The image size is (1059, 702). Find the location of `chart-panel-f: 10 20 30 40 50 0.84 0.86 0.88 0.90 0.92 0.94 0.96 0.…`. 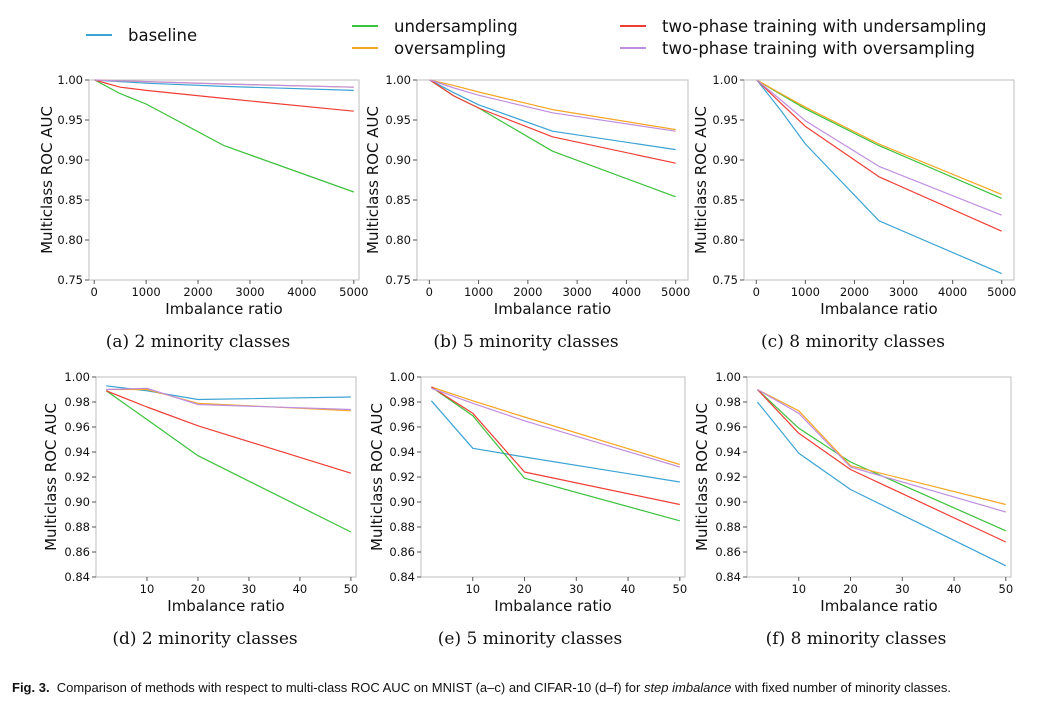

chart-panel-f: 10 20 30 40 50 0.84 0.86 0.88 0.90 0.92 0.94 0.96 0.… is located at coordinates (853, 509).